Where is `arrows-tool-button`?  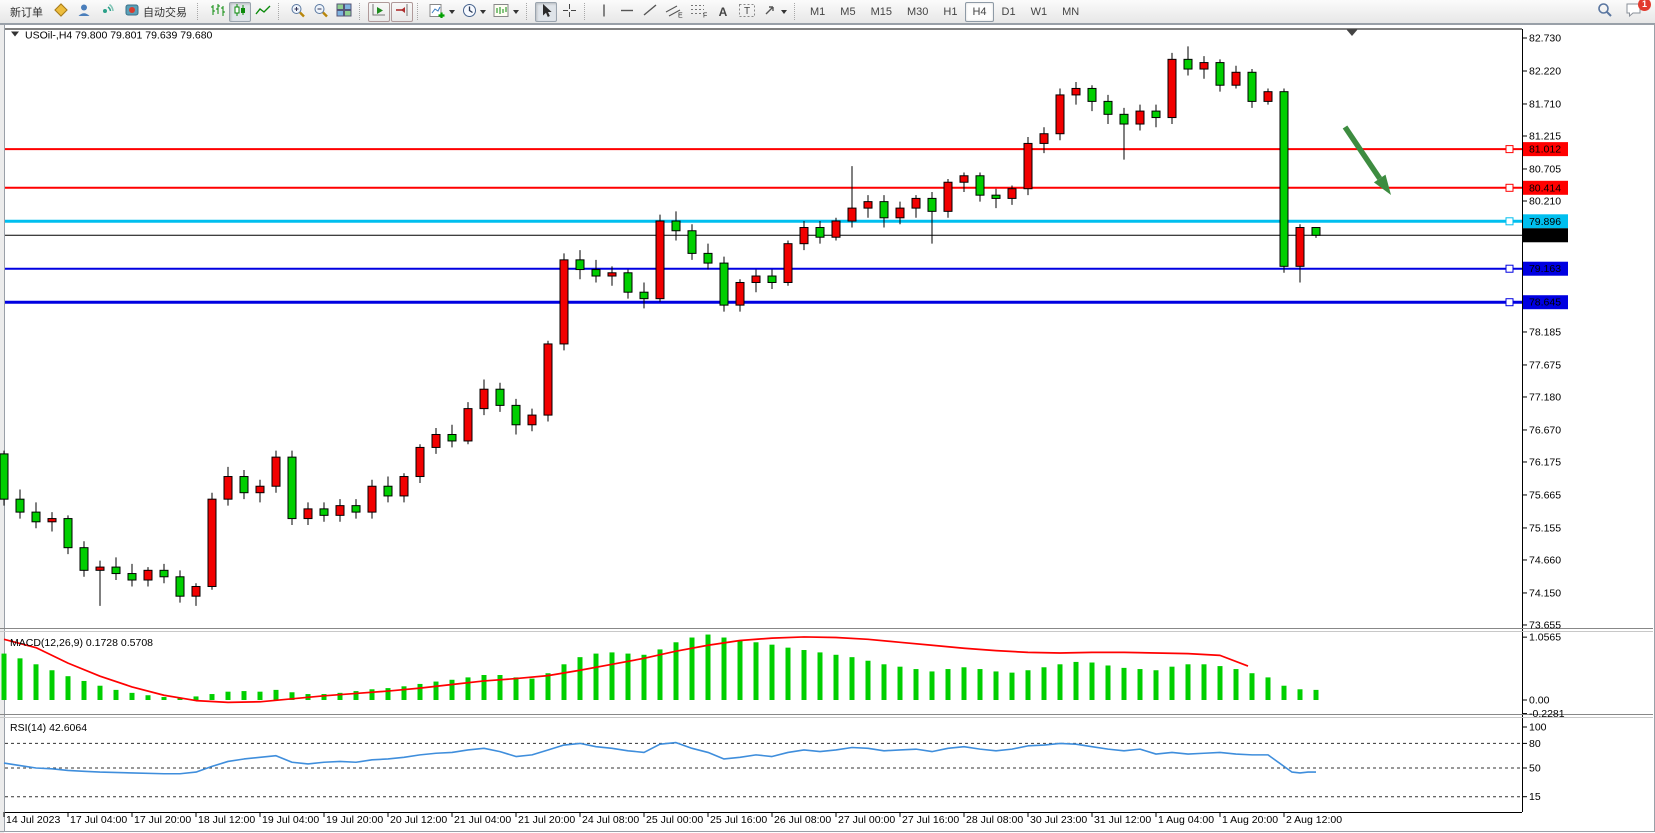
arrows-tool-button is located at coordinates (775, 12).